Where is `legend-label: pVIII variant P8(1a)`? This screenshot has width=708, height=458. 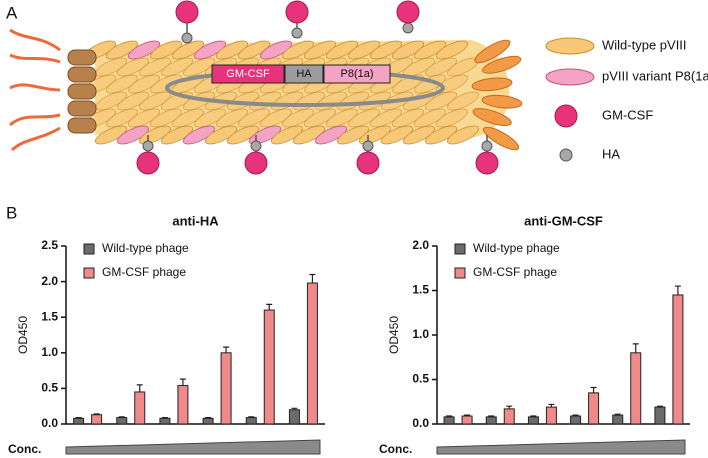
legend-label: pVIII variant P8(1a) is located at coordinates (655, 75).